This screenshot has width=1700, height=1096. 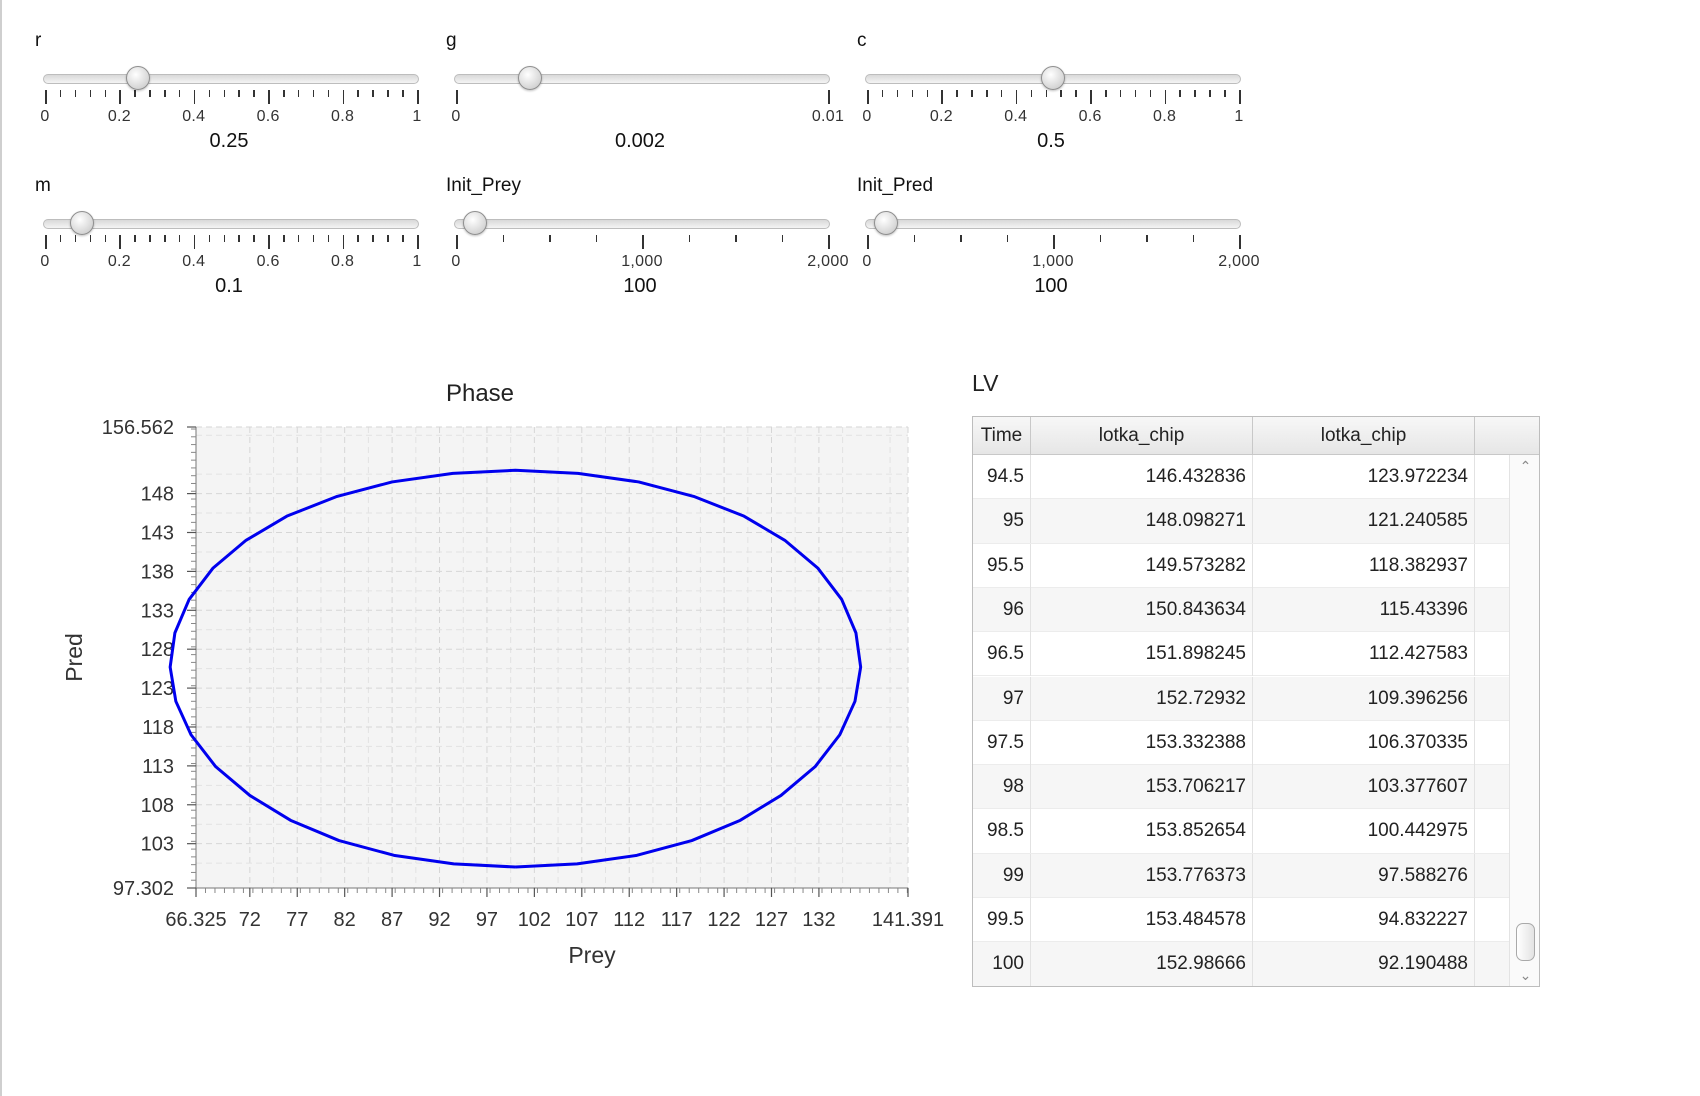 I want to click on cell-time: 97, so click(x=1002, y=698).